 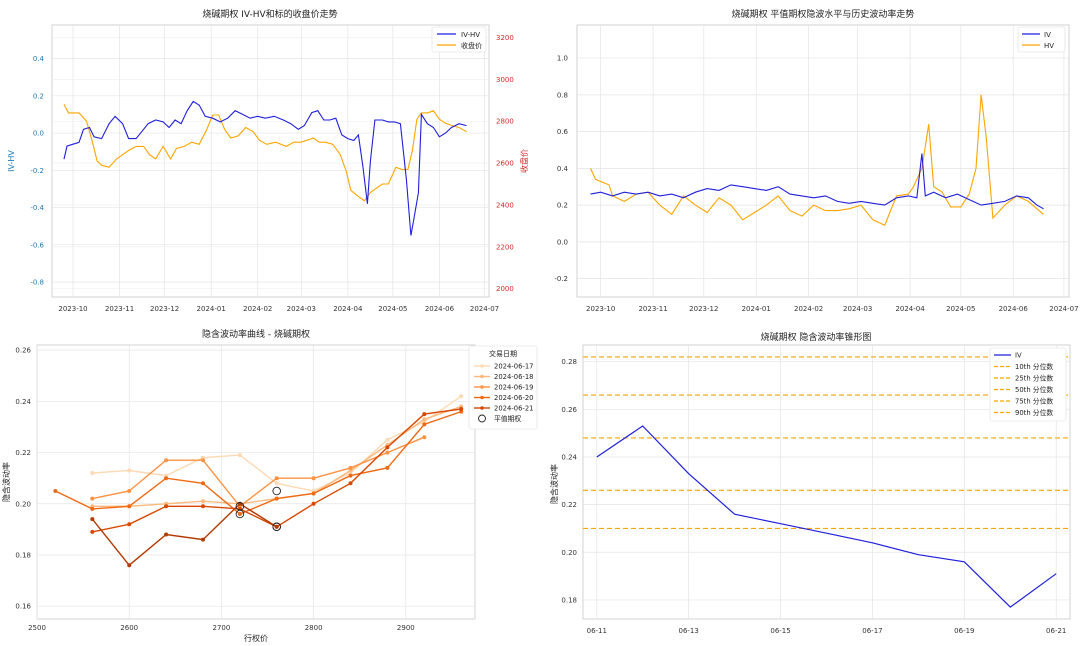 What do you see at coordinates (826, 516) in the screenshot?
I see `series-iv-cone-line` at bounding box center [826, 516].